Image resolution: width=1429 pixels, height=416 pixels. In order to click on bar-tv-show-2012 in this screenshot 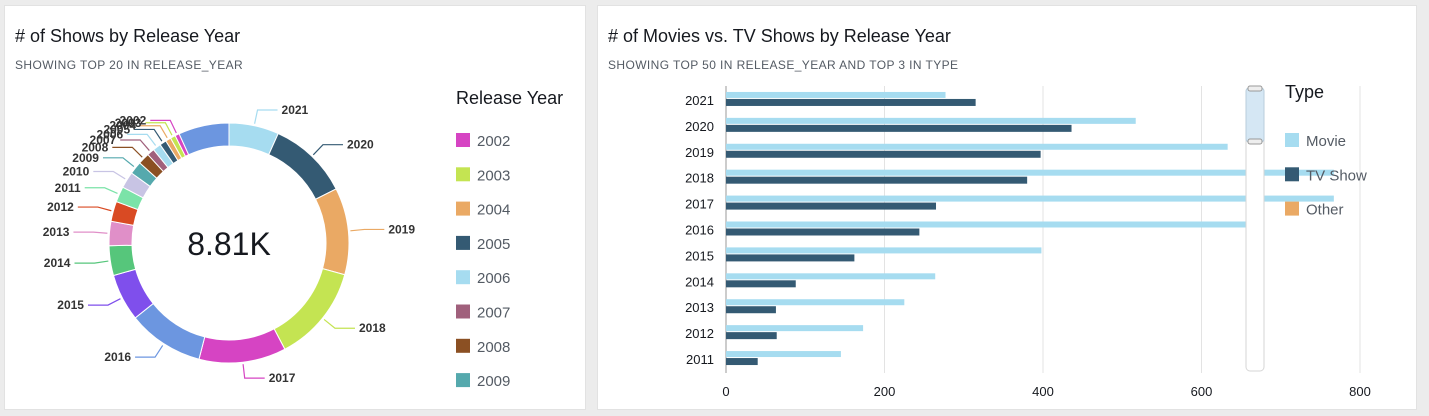, I will do `click(751, 336)`.